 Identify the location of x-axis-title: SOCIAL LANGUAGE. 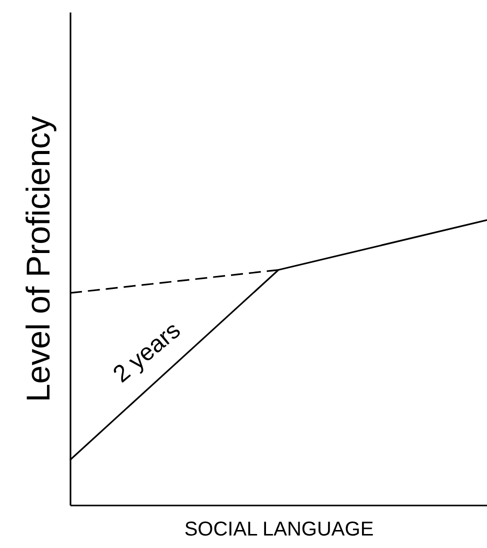
(279, 529).